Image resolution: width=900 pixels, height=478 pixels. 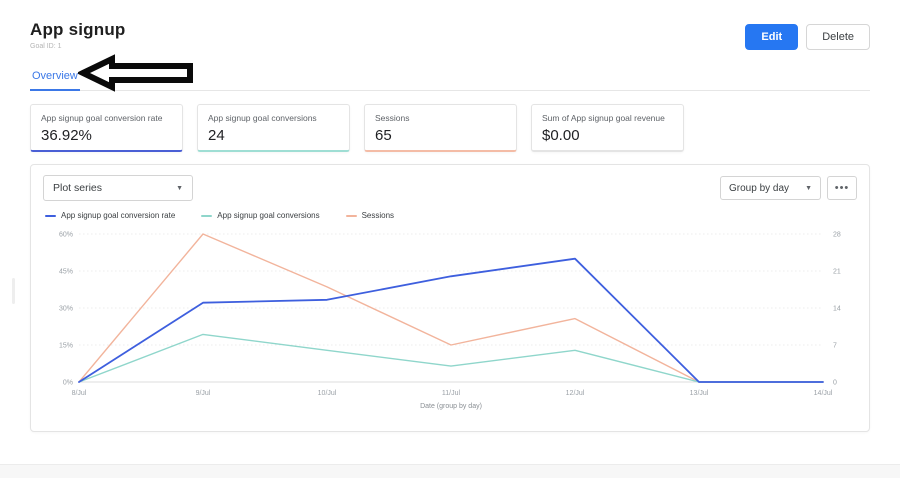 I want to click on svg-text: 14, so click(x=837, y=309).